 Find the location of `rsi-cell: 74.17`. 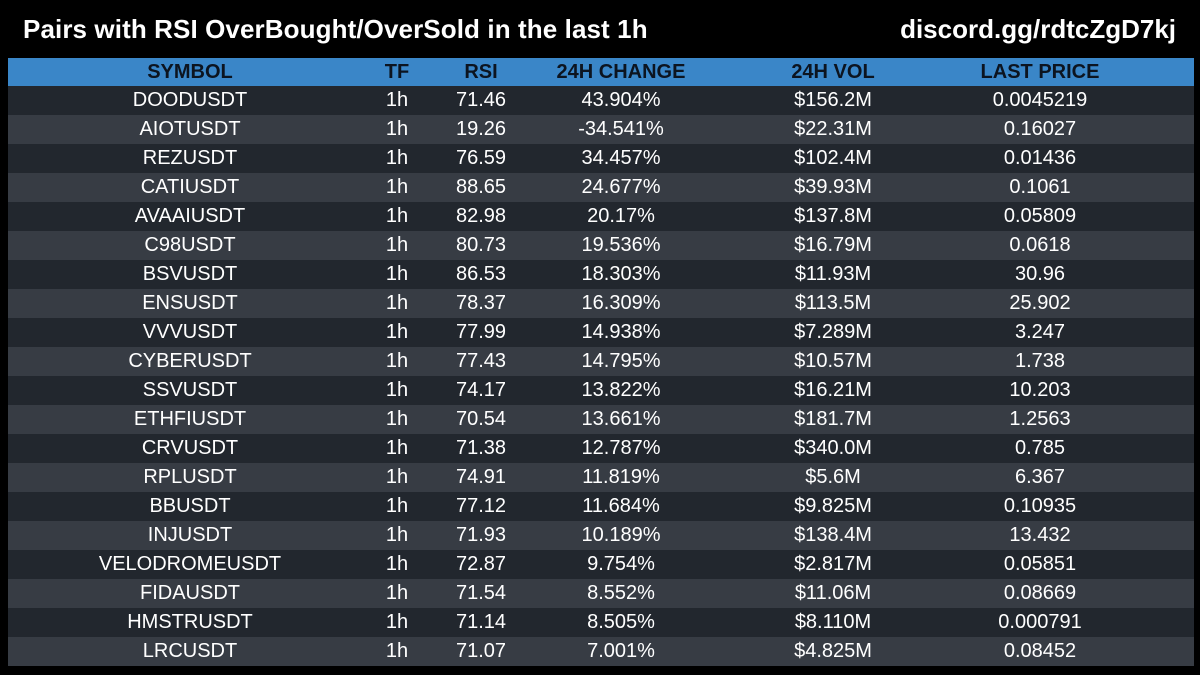

rsi-cell: 74.17 is located at coordinates (481, 390).